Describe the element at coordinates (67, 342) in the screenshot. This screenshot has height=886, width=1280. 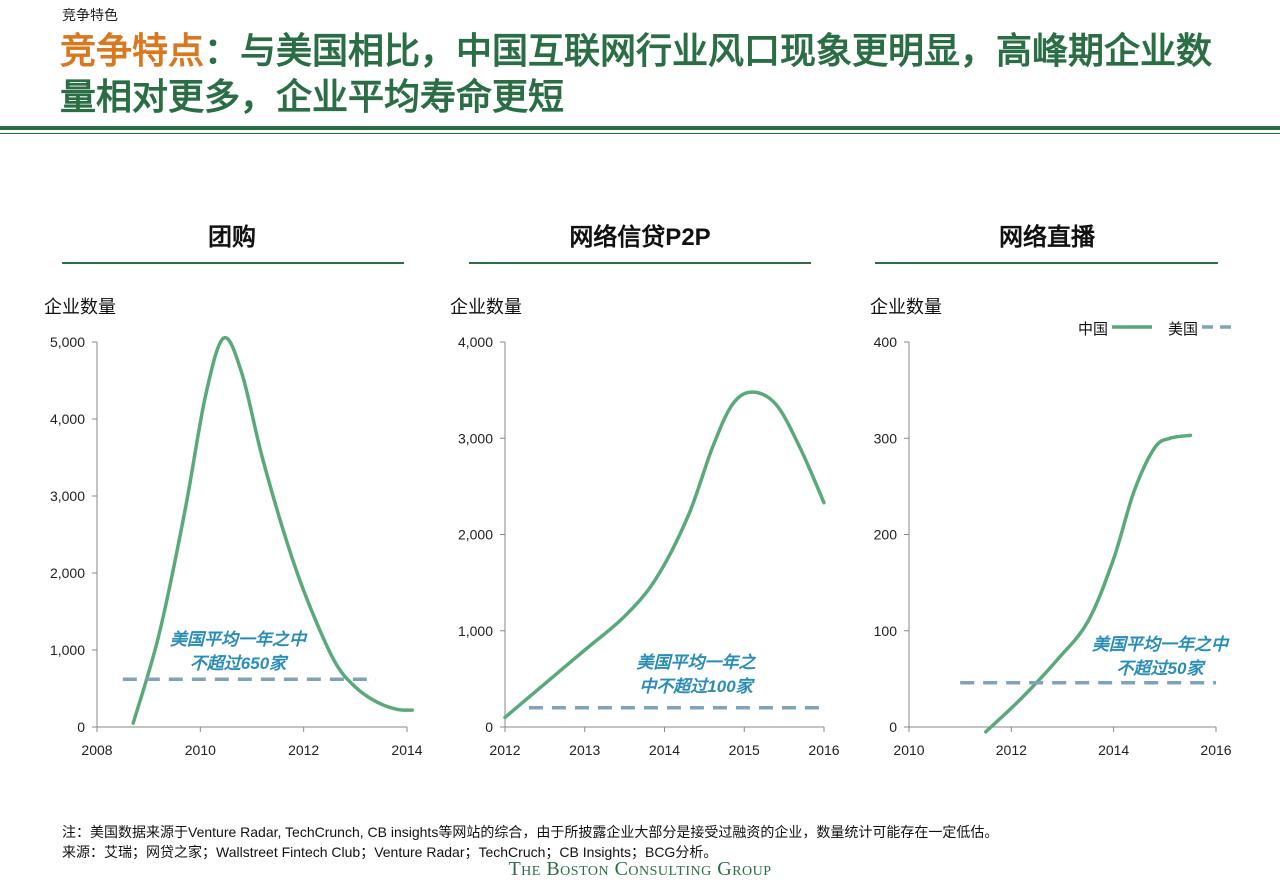
I see `y-tick-label: 5,000` at that location.